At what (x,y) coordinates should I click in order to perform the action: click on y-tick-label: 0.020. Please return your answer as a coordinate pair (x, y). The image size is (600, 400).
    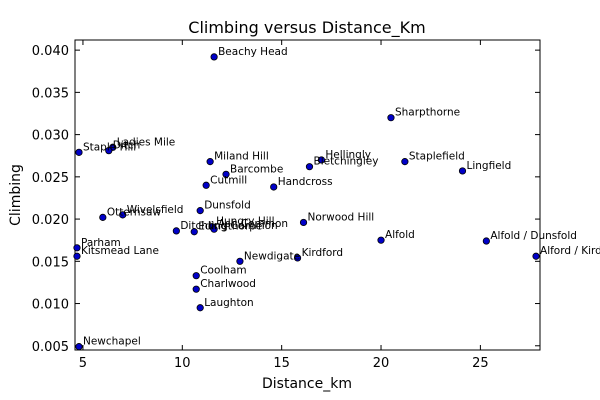
    Looking at the image, I should click on (50, 220).